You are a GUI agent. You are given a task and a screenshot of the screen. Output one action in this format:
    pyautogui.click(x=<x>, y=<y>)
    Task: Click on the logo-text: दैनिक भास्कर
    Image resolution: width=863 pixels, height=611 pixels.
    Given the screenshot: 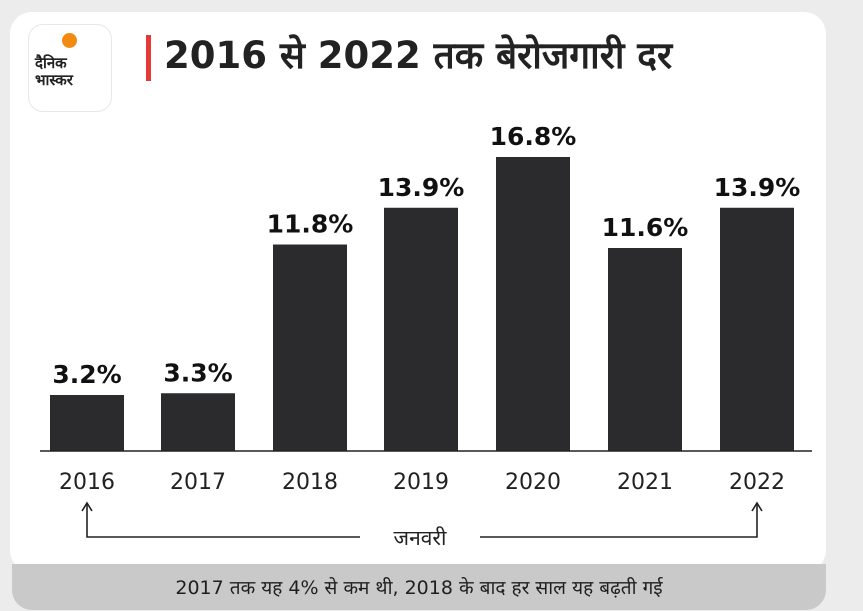 What is the action you would take?
    pyautogui.click(x=70, y=72)
    